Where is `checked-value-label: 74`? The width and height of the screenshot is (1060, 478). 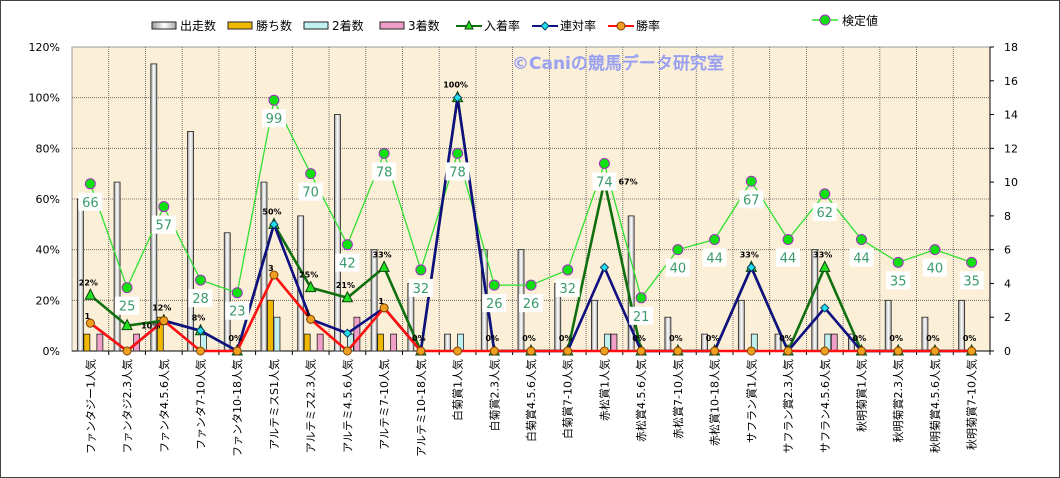 checked-value-label: 74 is located at coordinates (604, 183).